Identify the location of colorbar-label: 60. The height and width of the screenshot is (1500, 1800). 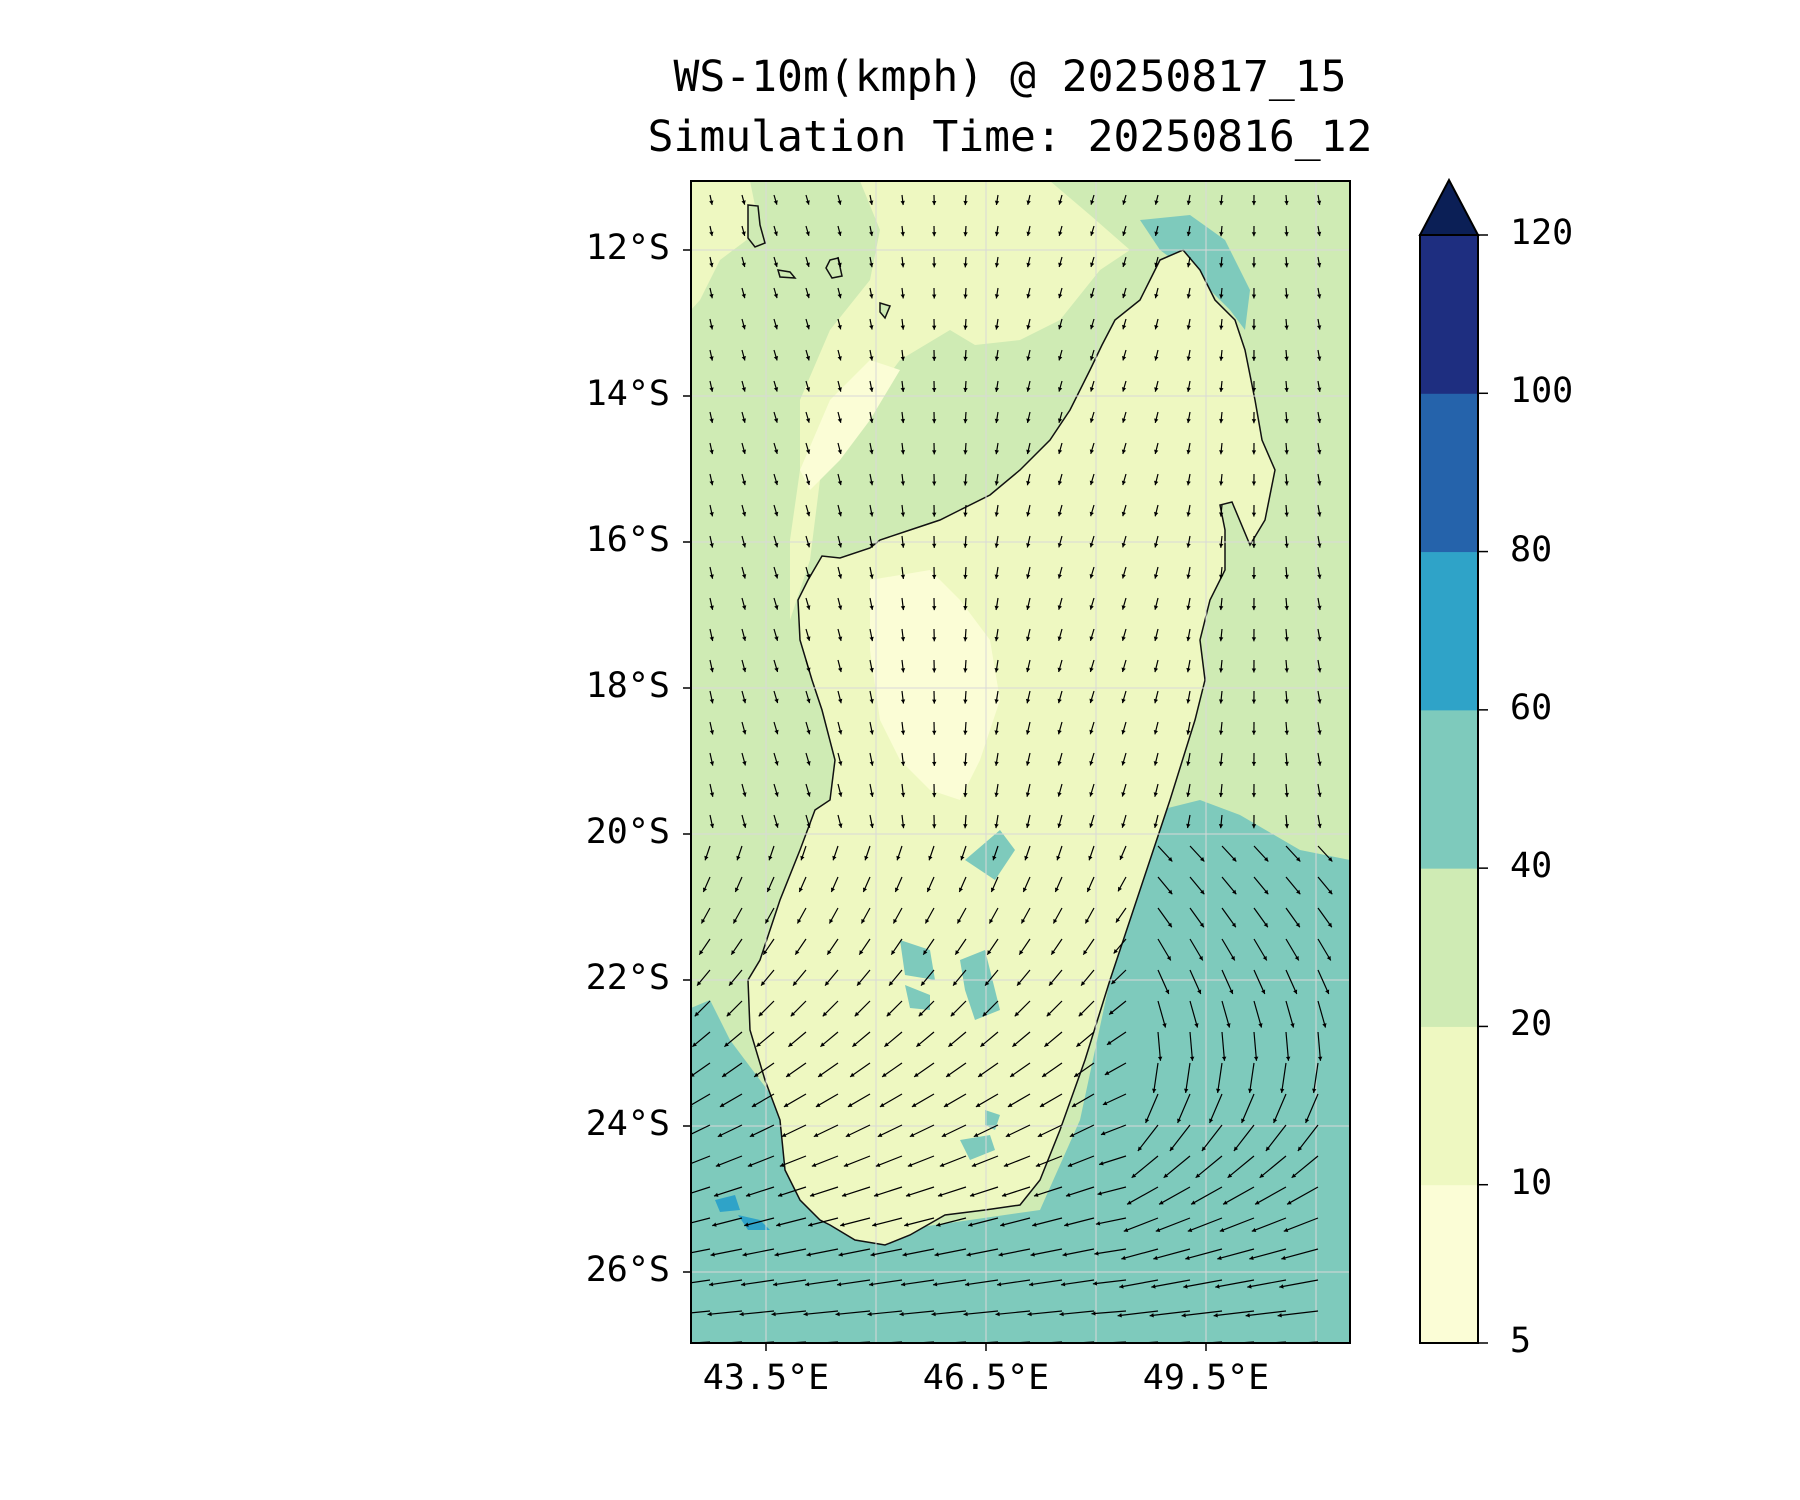
(1531, 707).